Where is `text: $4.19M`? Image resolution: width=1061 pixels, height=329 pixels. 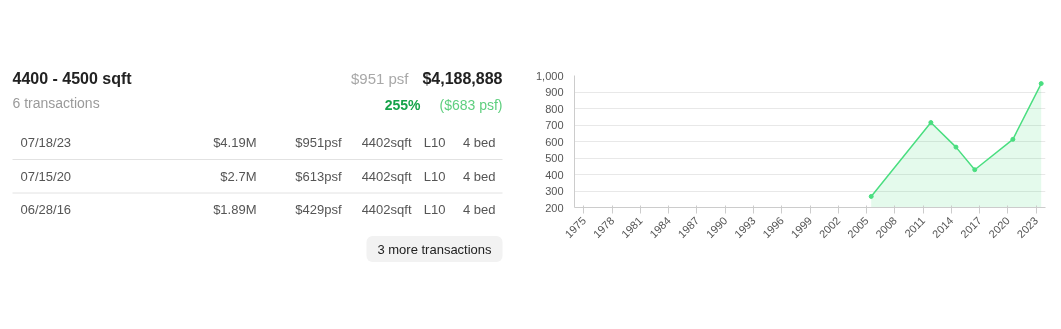 text: $4.19M is located at coordinates (235, 142).